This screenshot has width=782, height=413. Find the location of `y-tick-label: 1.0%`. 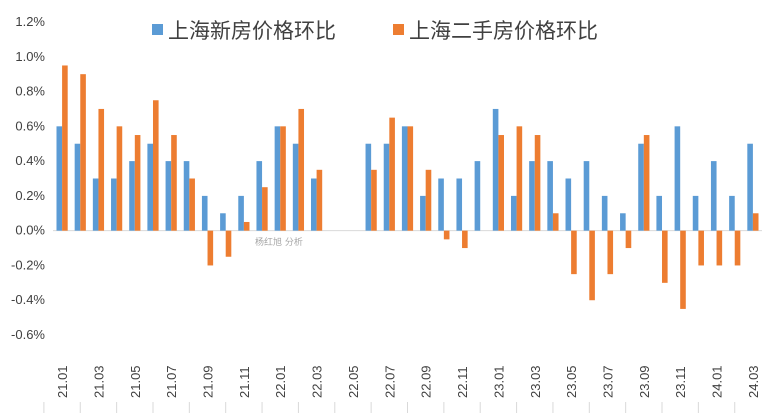

y-tick-label: 1.0% is located at coordinates (30, 56).